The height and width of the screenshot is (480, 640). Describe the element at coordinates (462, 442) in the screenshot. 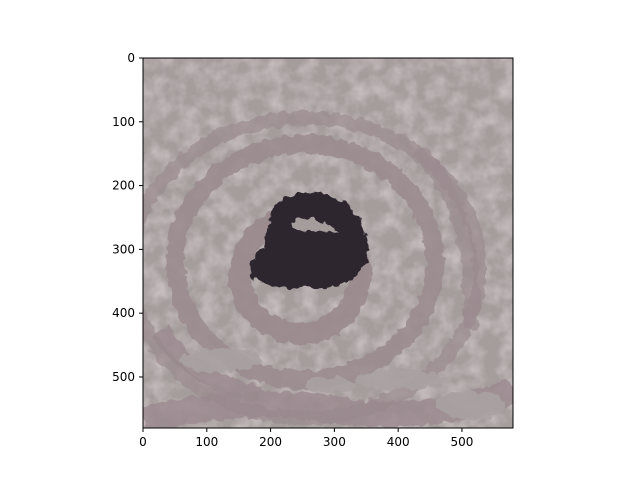

I see `x-tick-label: 500` at that location.